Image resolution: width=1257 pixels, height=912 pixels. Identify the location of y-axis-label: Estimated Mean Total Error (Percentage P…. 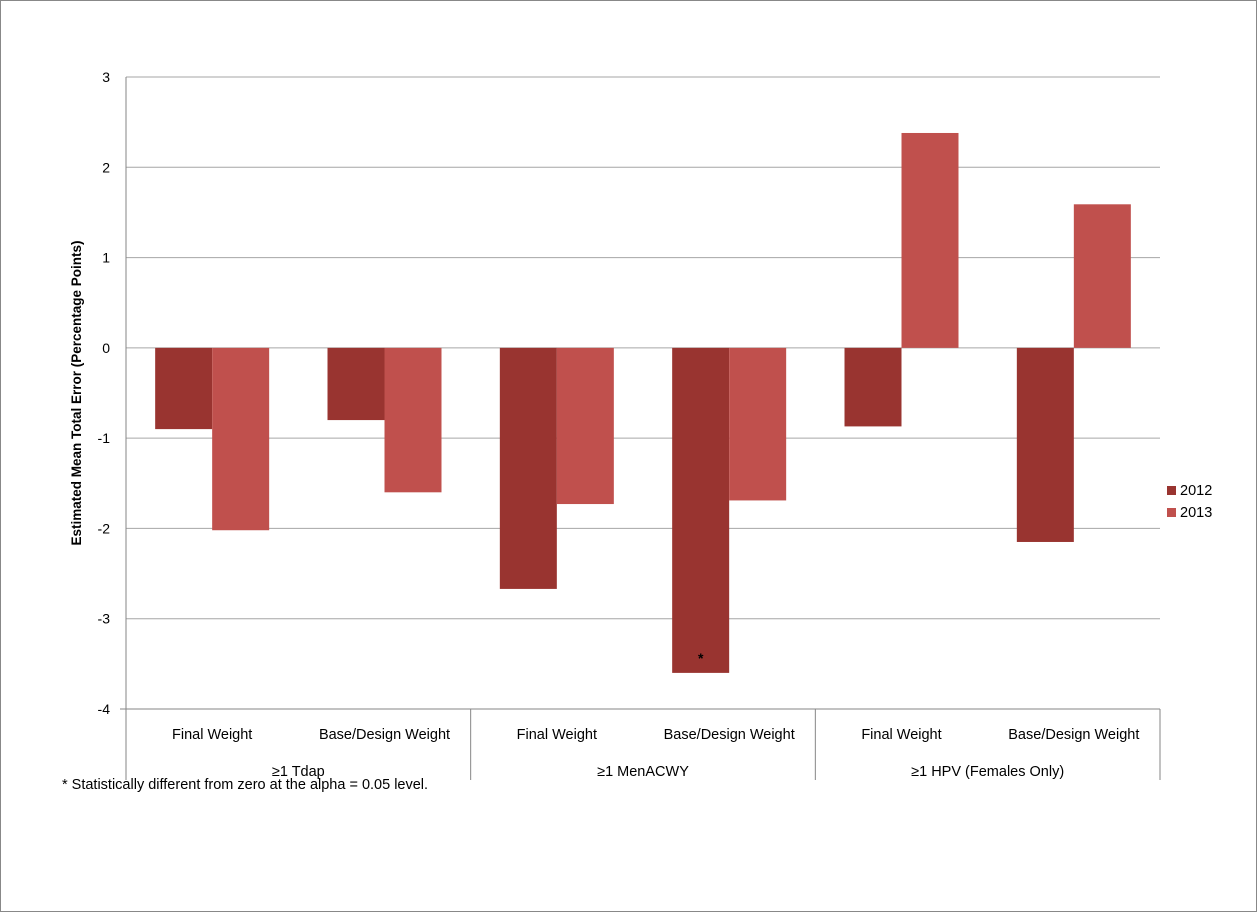
(76, 392).